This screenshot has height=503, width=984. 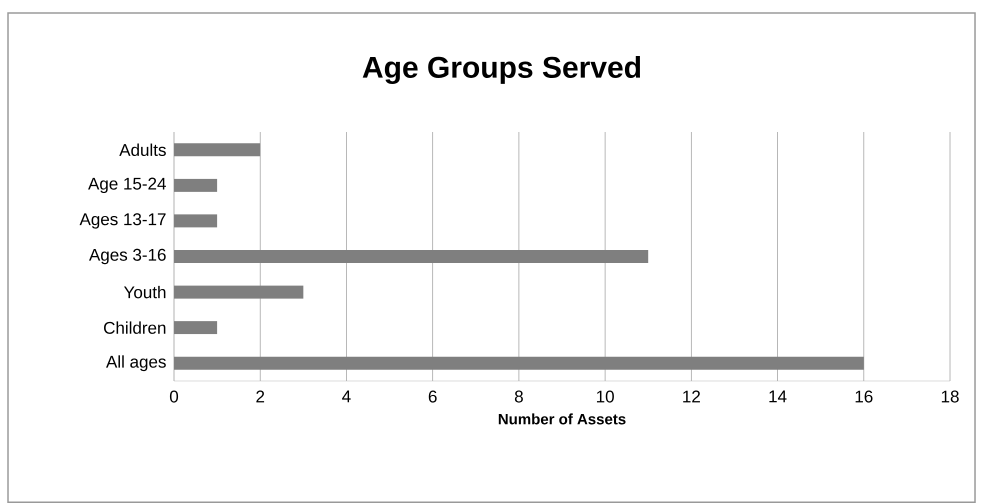 I want to click on chart-title: Age Groups Served, so click(x=501, y=70).